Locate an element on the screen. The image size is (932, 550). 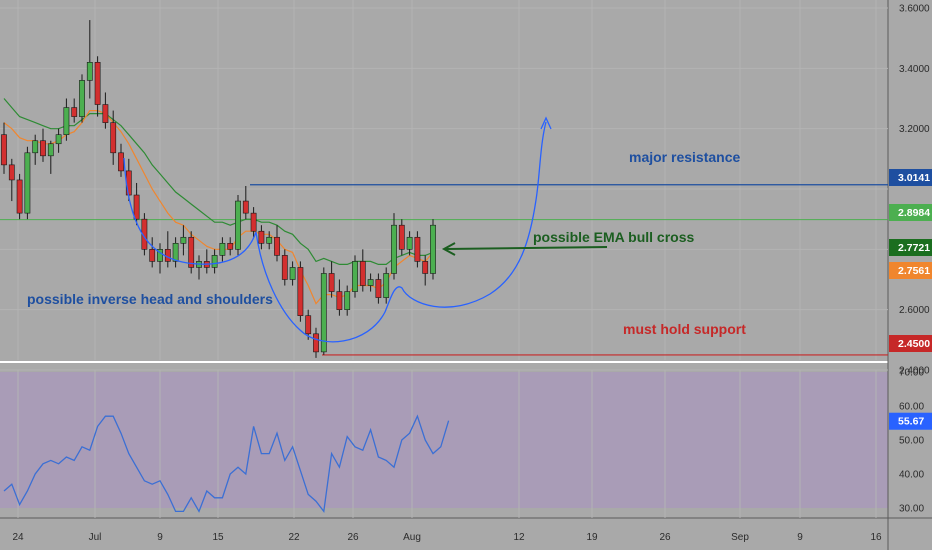
time-tick-label: 24 is located at coordinates (18, 537).